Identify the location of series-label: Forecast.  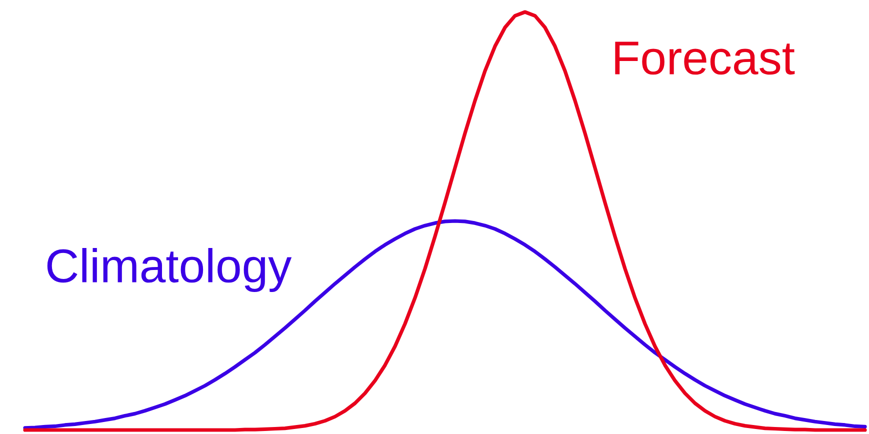
(705, 58).